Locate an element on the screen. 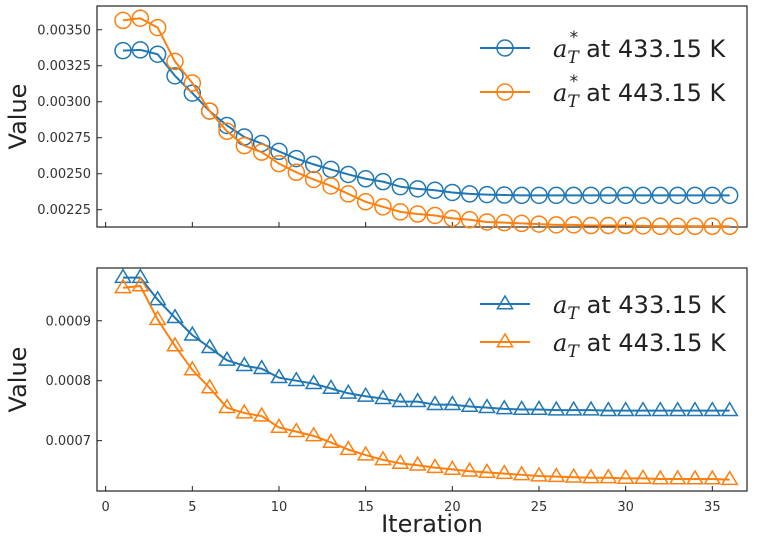 This screenshot has height=540, width=767. x-tick-label: 35 is located at coordinates (712, 507).